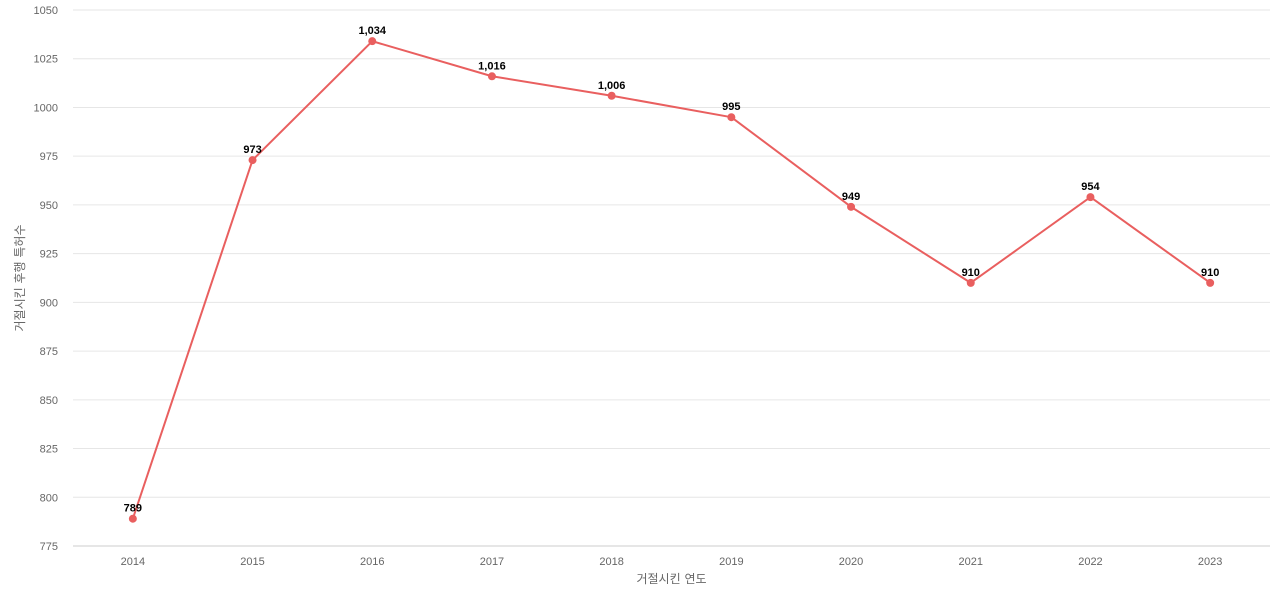  I want to click on data-label: 1,034, so click(372, 31).